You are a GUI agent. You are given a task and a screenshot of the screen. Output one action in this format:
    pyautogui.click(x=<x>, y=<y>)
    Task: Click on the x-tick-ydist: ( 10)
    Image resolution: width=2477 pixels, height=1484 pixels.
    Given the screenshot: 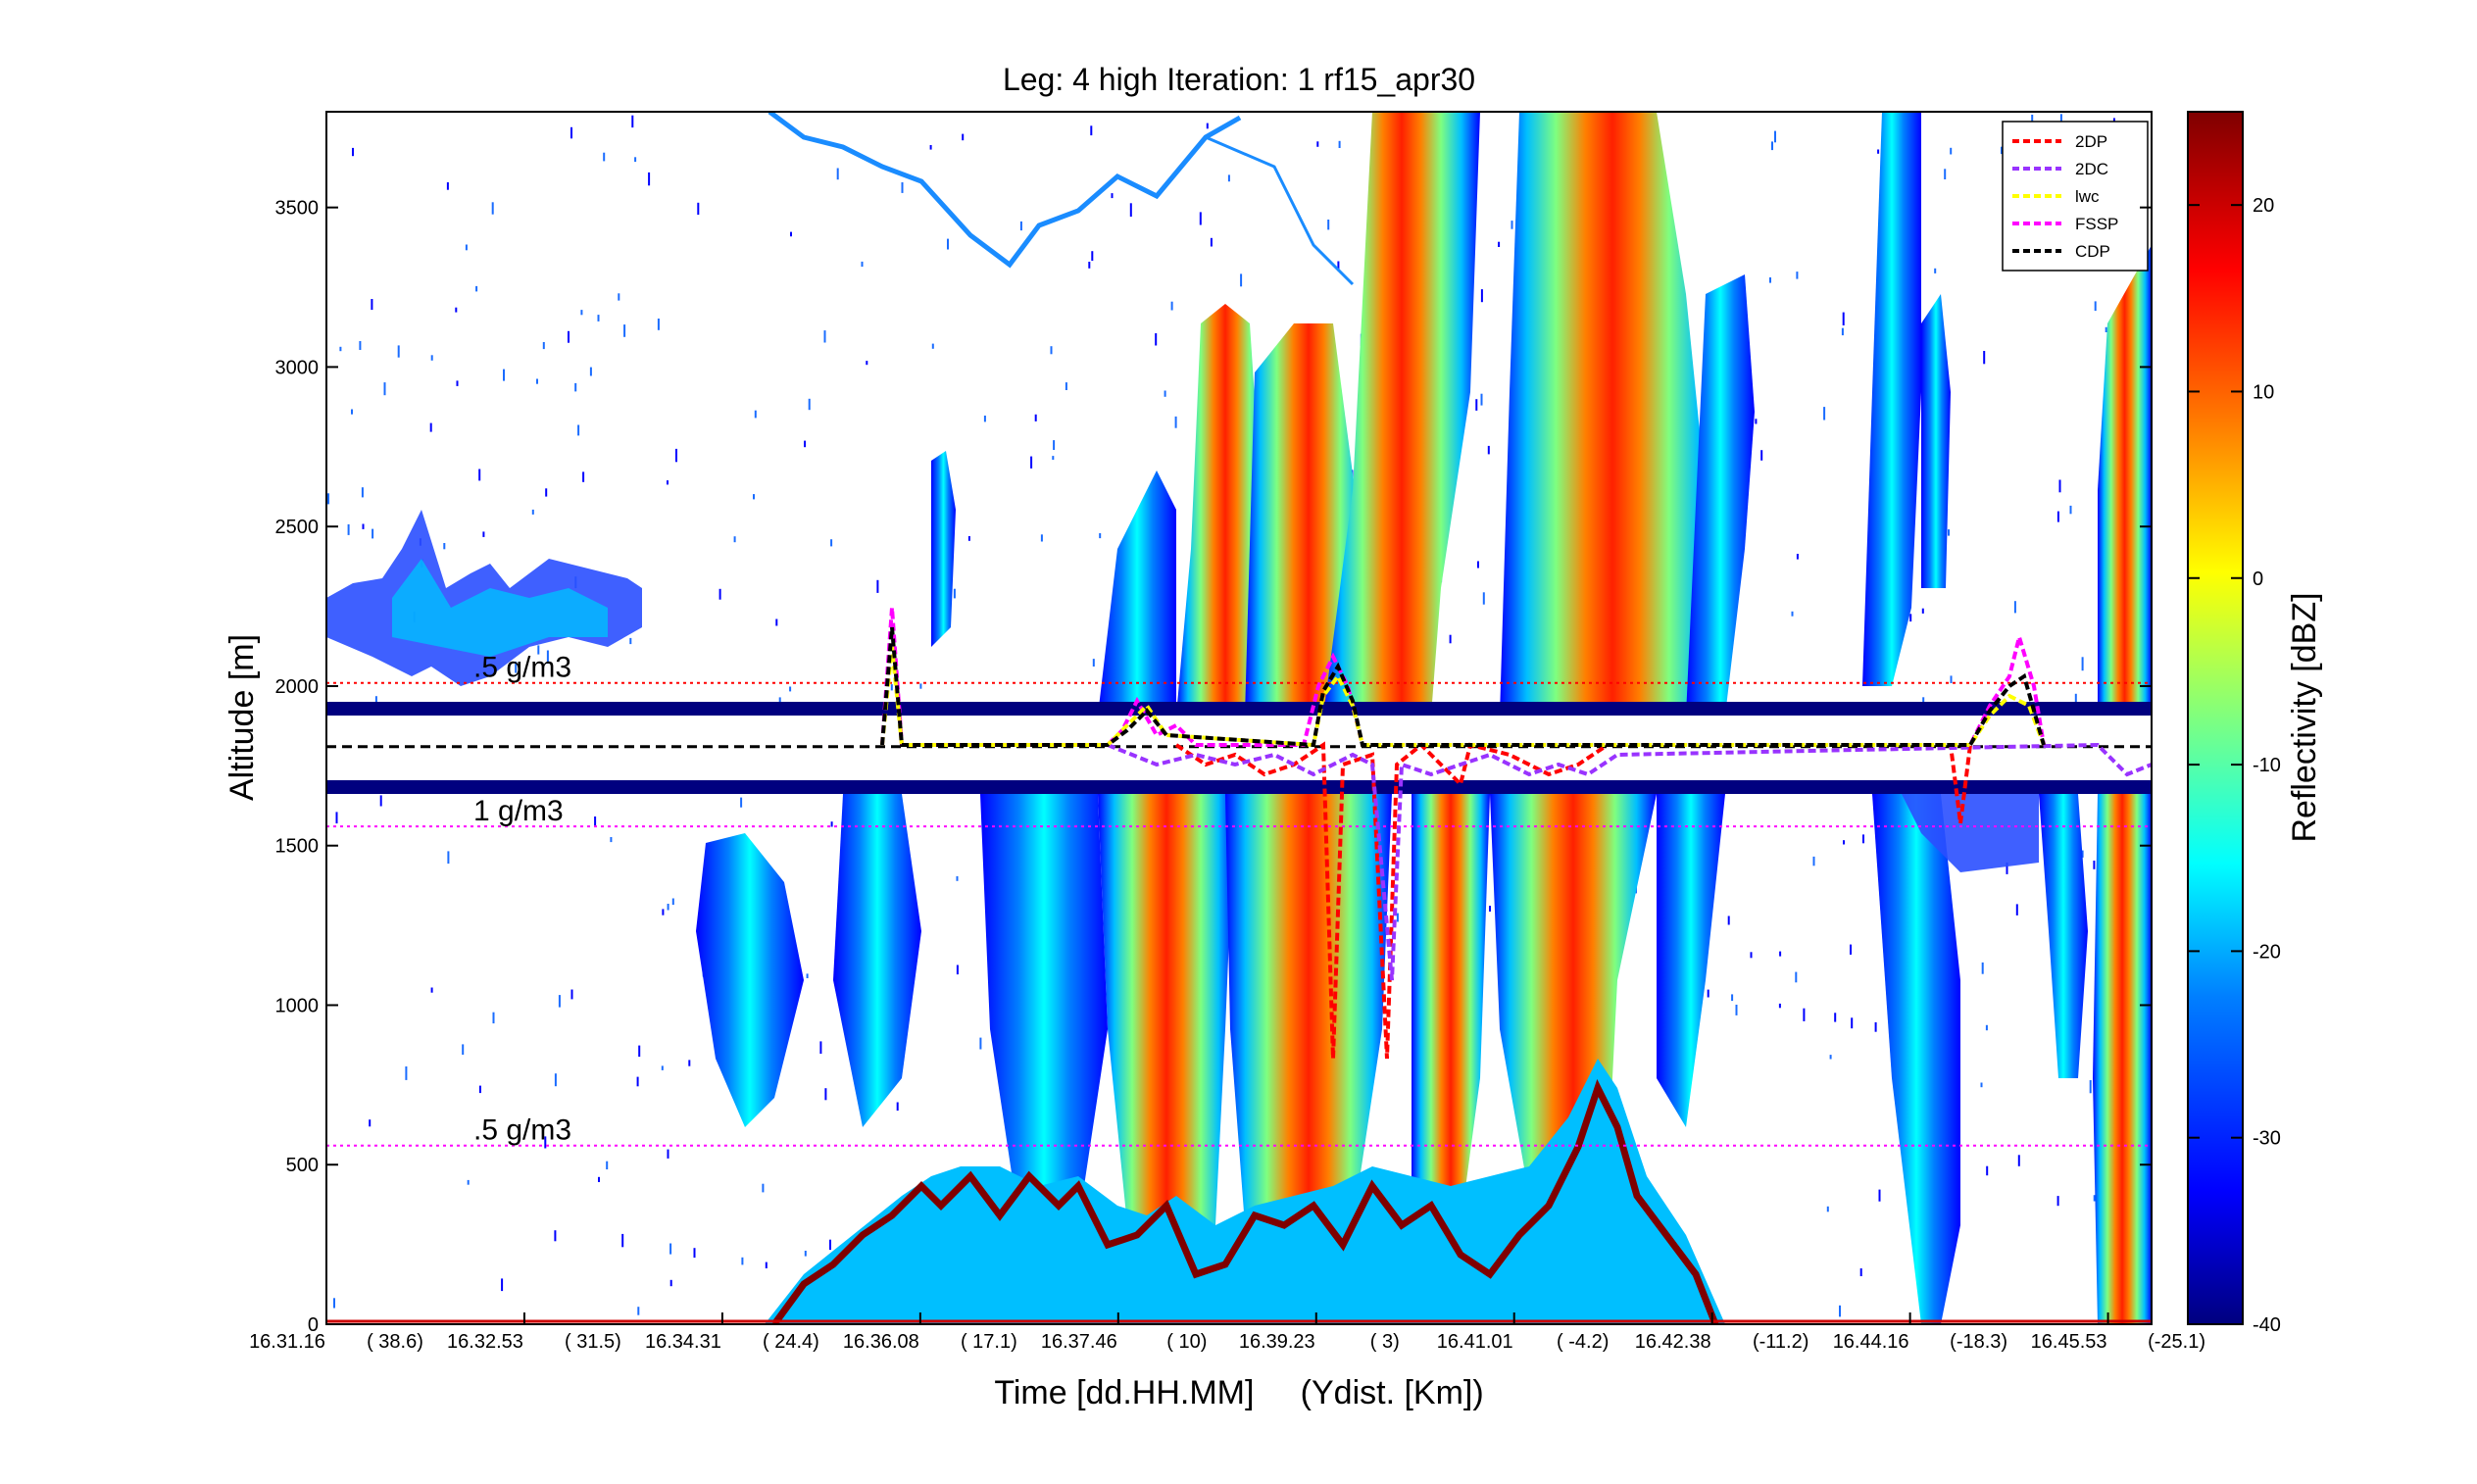 What is the action you would take?
    pyautogui.click(x=1186, y=1342)
    